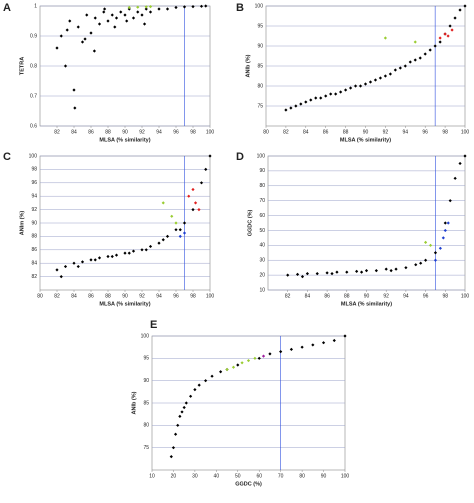 This screenshot has height=503, width=474. What do you see at coordinates (262, 216) in the screenshot?
I see `y-tick-label: 60` at bounding box center [262, 216].